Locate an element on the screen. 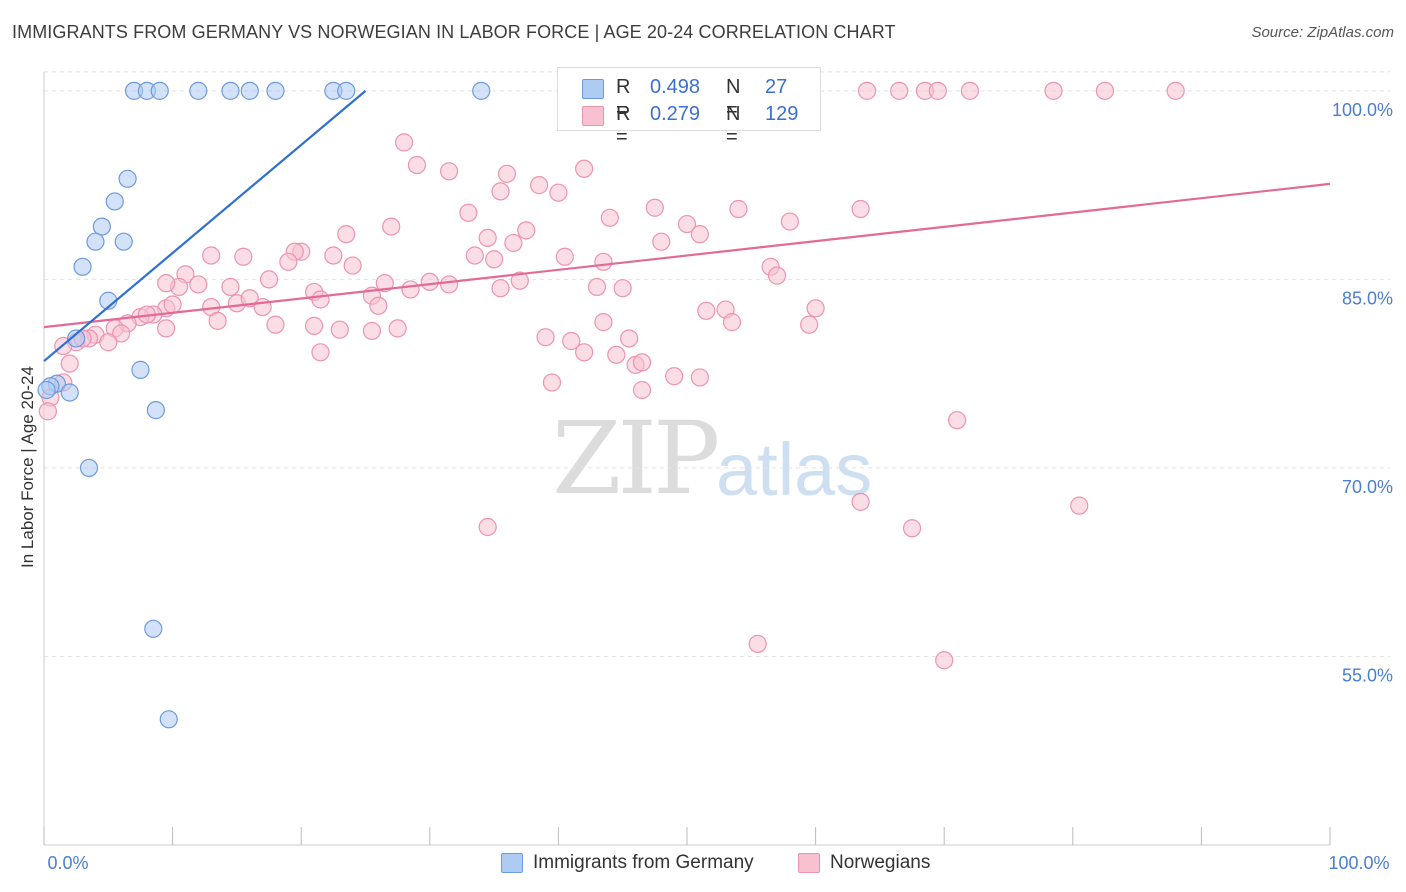 The height and width of the screenshot is (892, 1406). y-tick-label: 70.0% is located at coordinates (1367, 487).